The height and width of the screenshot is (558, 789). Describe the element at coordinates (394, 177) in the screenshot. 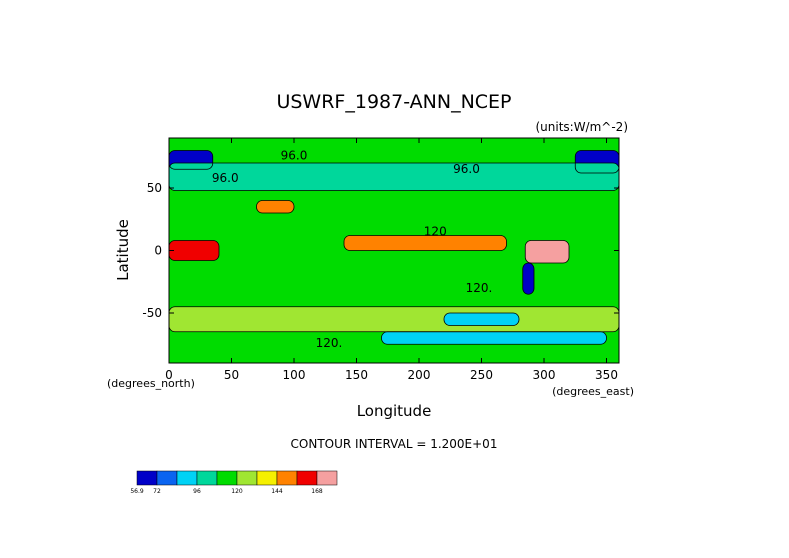

I see `field-region-north-band` at that location.